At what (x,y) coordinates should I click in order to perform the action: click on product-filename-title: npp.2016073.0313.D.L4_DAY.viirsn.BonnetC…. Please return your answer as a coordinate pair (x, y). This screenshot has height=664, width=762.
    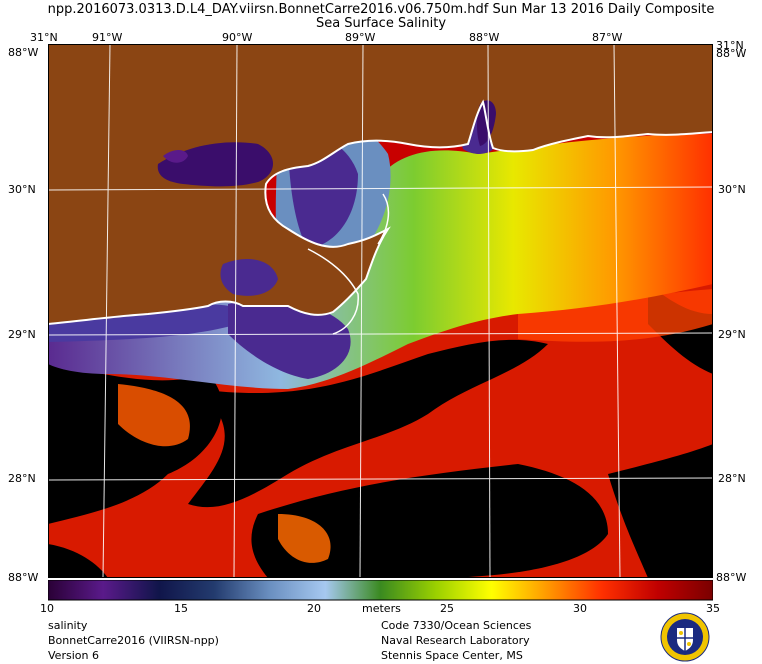
    Looking at the image, I should click on (381, 9).